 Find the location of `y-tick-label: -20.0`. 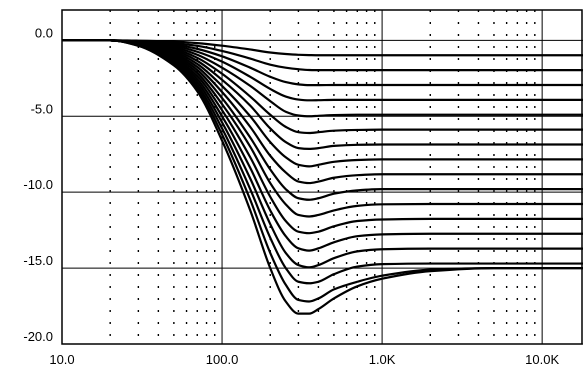

y-tick-label: -20.0 is located at coordinates (38, 336).